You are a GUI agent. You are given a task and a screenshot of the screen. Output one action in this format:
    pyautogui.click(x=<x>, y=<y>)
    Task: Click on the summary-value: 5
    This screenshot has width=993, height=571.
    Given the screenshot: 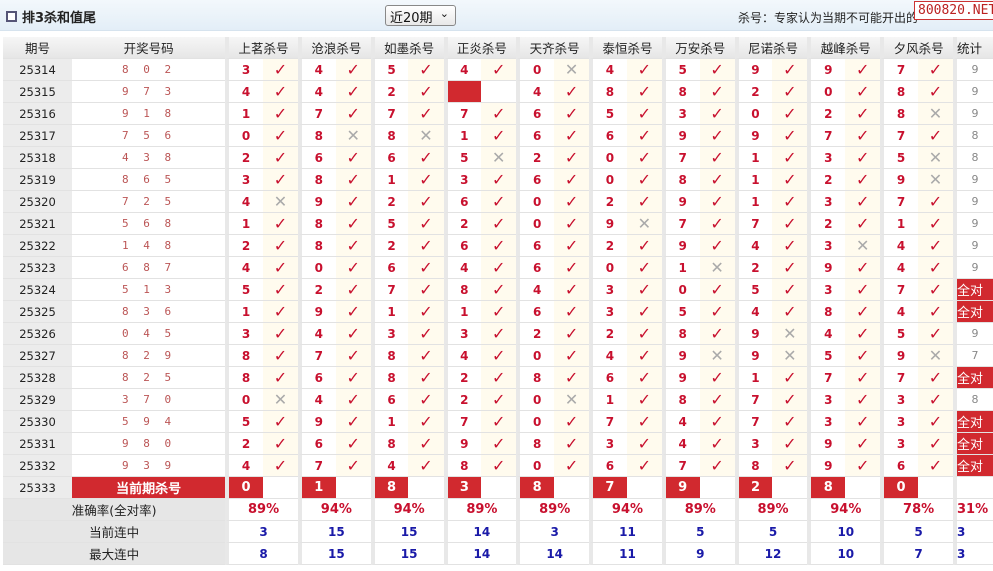 What is the action you would take?
    pyautogui.click(x=916, y=532)
    